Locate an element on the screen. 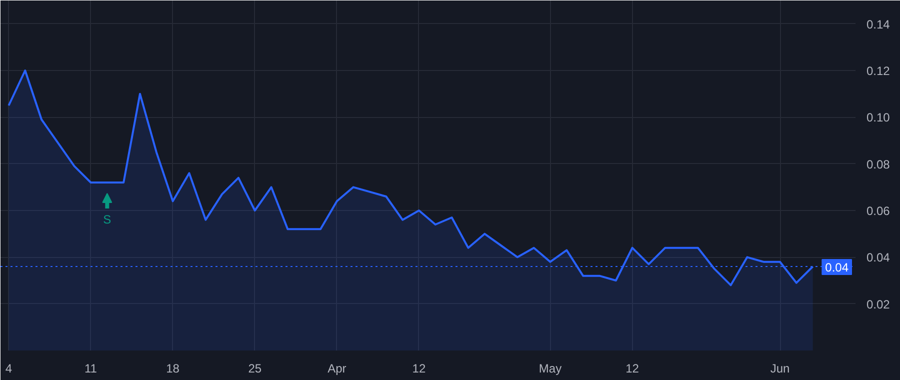  x-tick-label: Jun is located at coordinates (780, 369).